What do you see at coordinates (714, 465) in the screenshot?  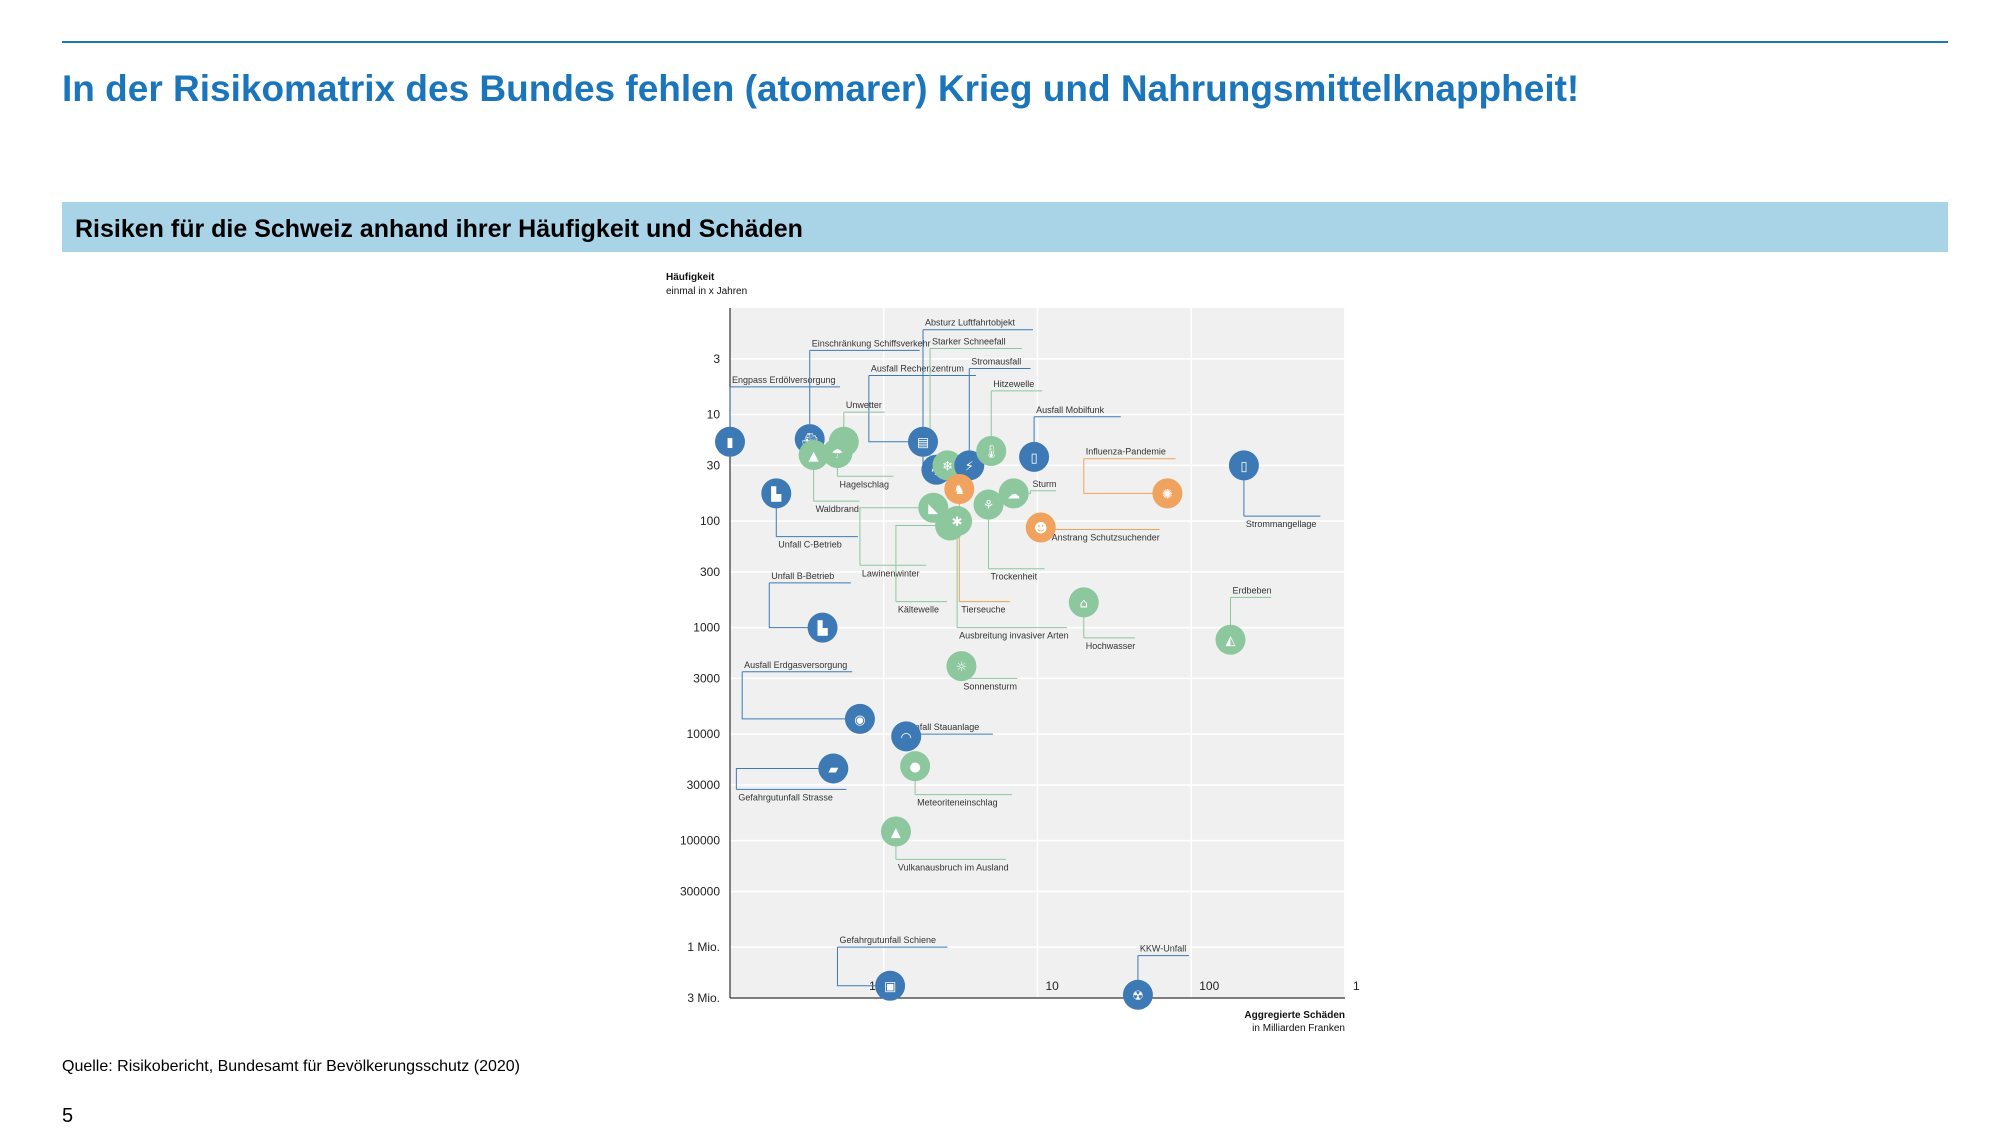 I see `y-tick-label: 30` at bounding box center [714, 465].